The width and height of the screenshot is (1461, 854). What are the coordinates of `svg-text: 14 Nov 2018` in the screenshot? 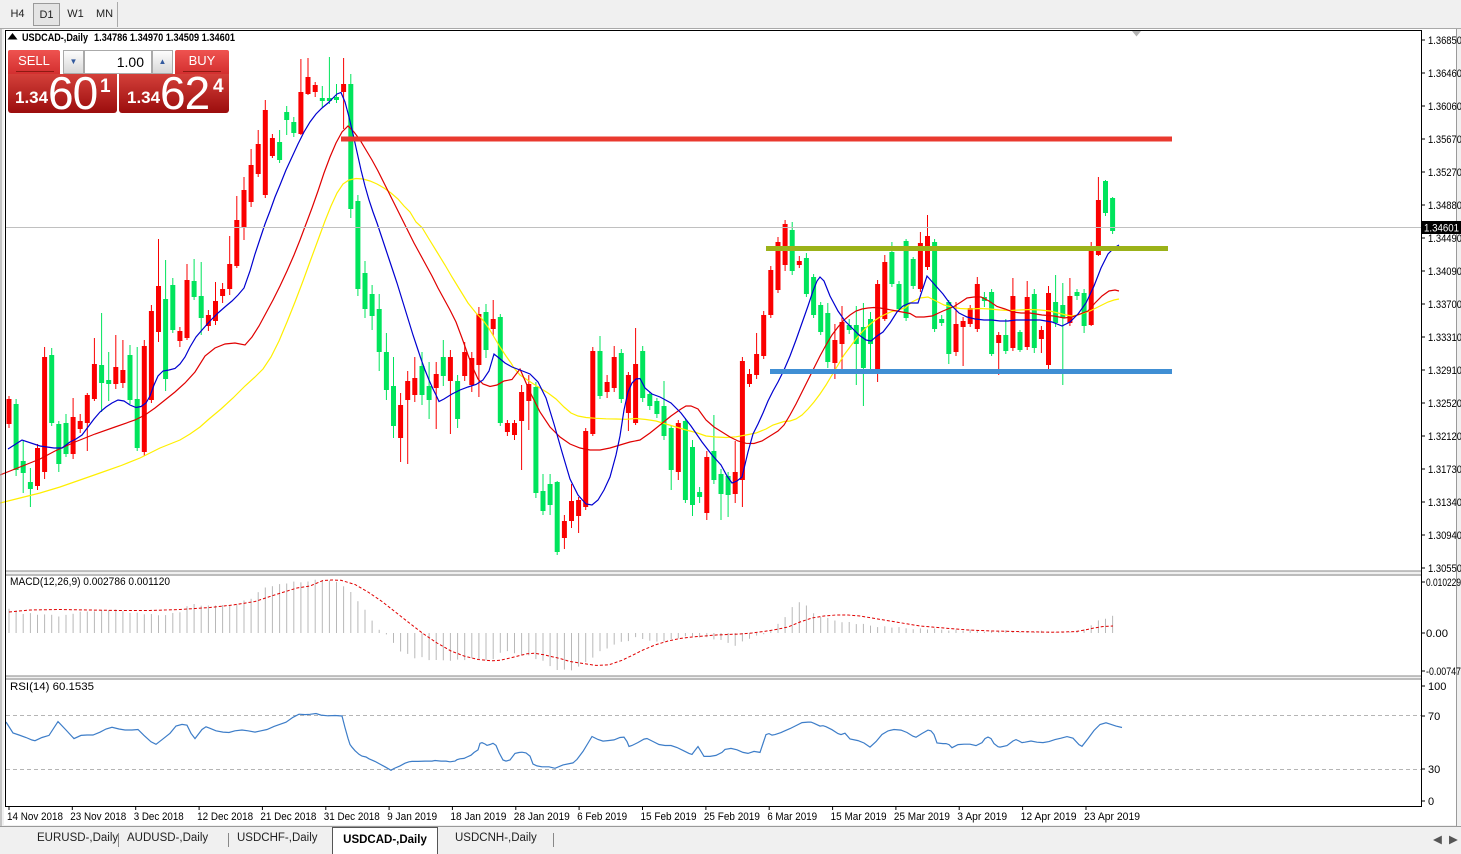 It's located at (35, 817).